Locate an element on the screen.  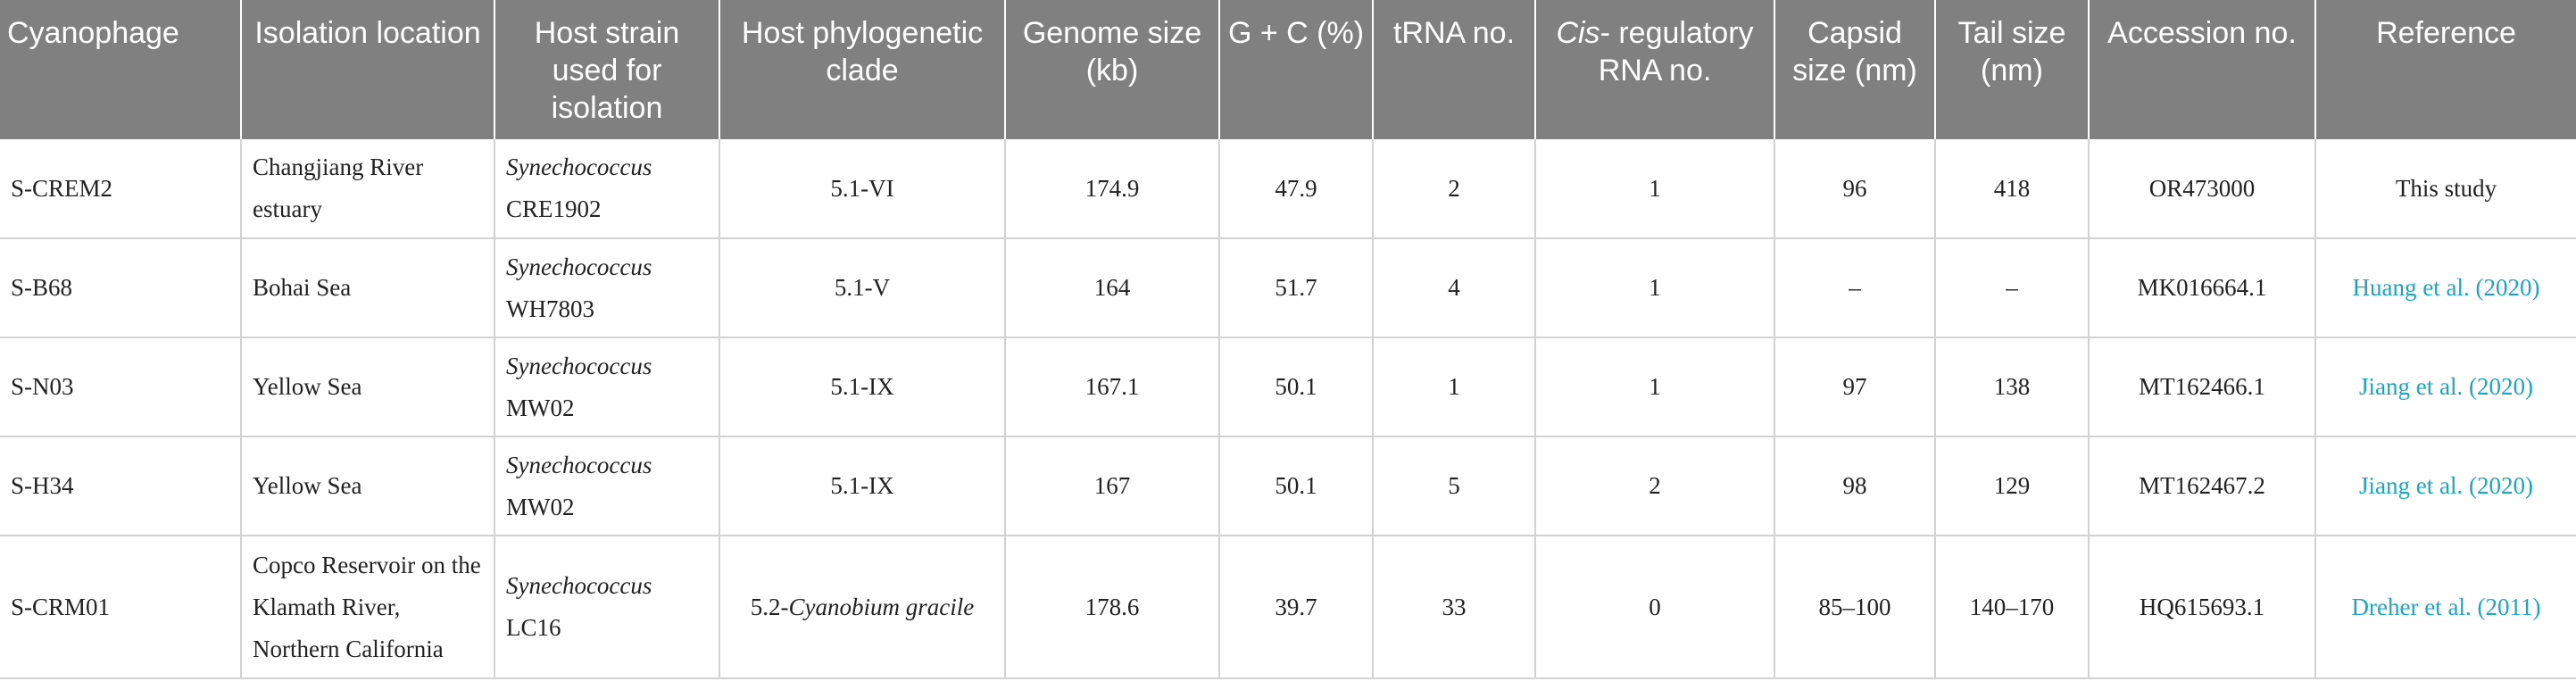
cell-phage: S-B68 is located at coordinates (121, 288).